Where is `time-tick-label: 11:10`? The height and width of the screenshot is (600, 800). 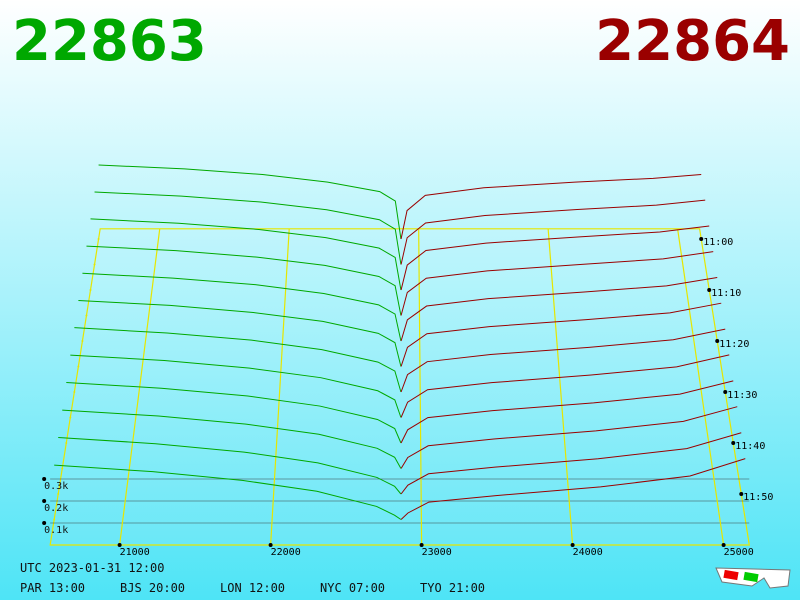
time-tick-label: 11:10 is located at coordinates (726, 293).